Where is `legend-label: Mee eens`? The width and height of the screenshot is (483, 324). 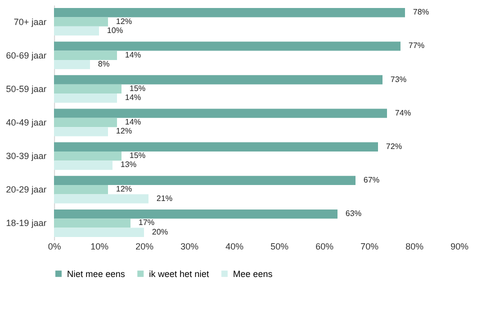 legend-label: Mee eens is located at coordinates (253, 273).